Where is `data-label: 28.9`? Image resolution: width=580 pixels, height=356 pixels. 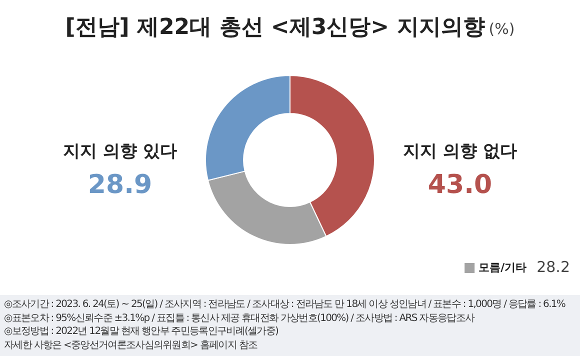 data-label: 28.9 is located at coordinates (120, 185).